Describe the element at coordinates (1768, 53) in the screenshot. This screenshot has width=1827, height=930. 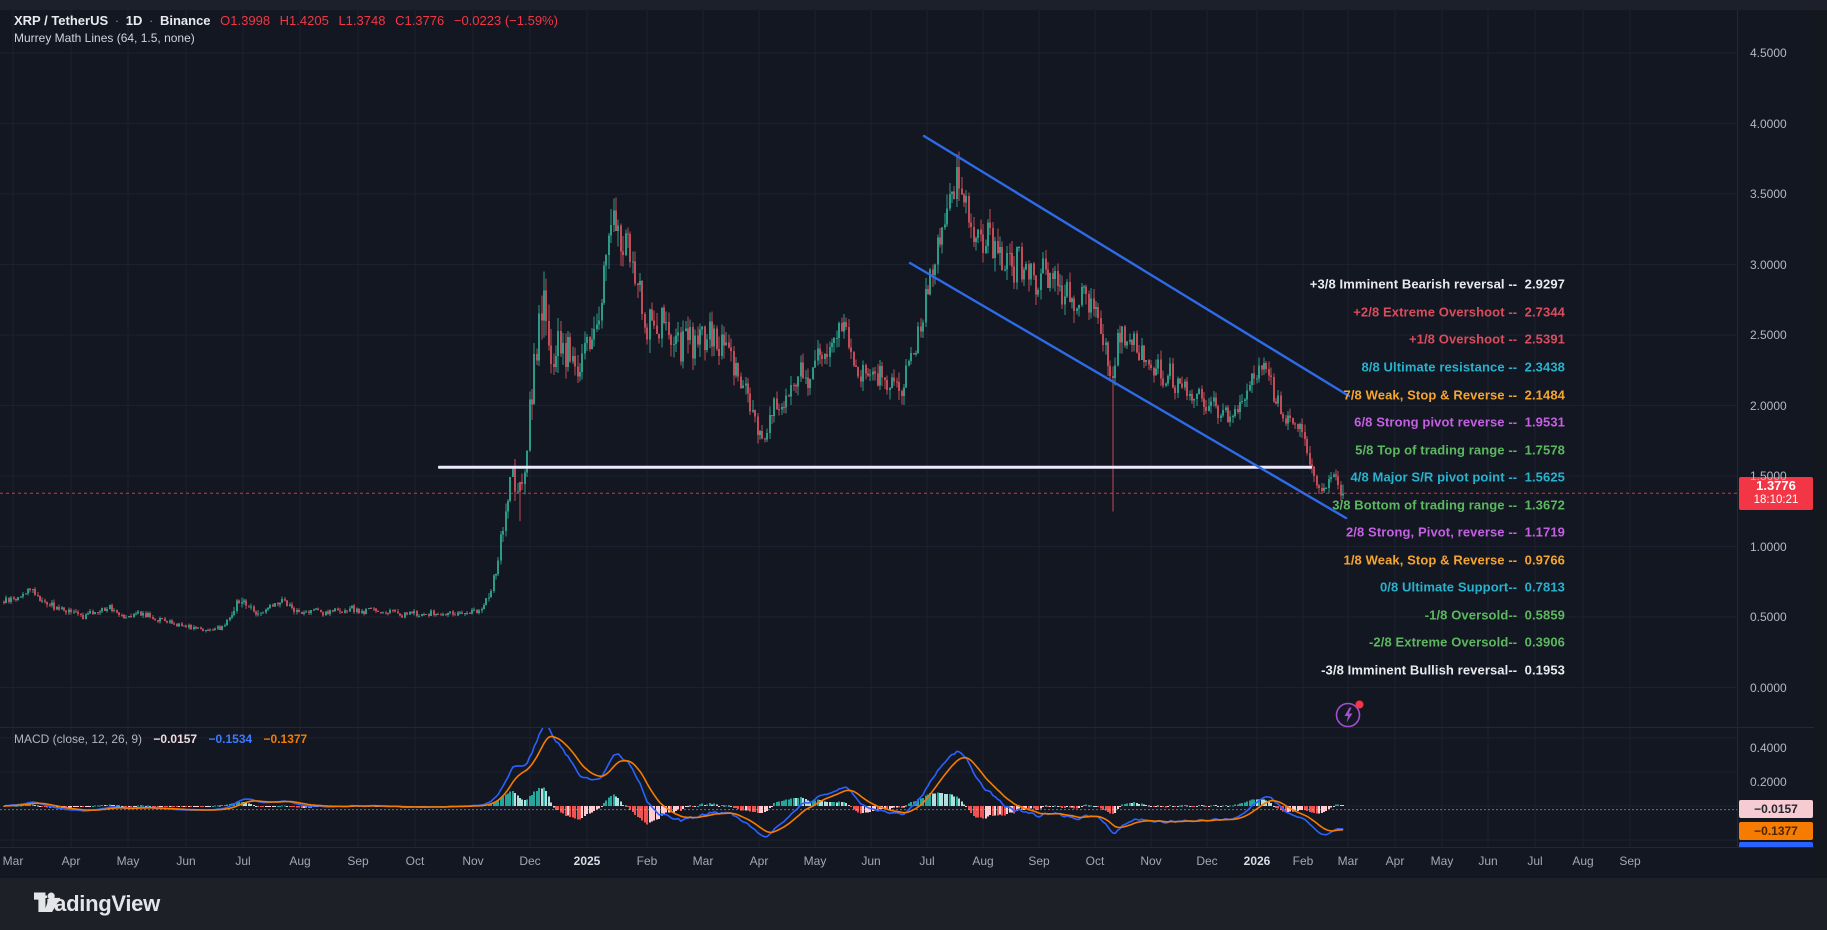
I see `price-axis-tick: 4.5000` at that location.